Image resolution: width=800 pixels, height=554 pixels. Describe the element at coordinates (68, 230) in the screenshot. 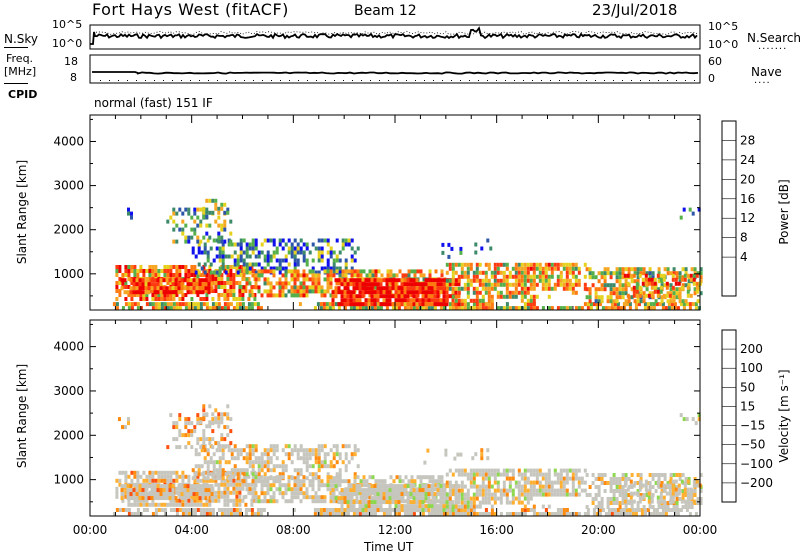

I see `power-ytick-label: 2000` at that location.